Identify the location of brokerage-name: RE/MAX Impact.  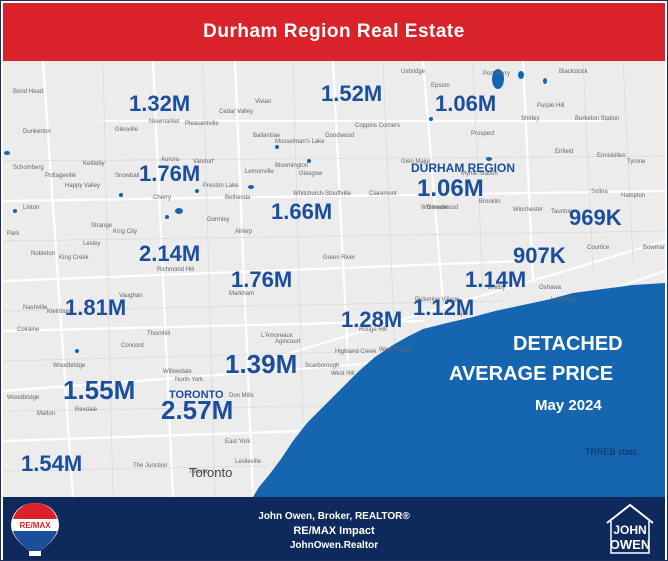
(334, 531).